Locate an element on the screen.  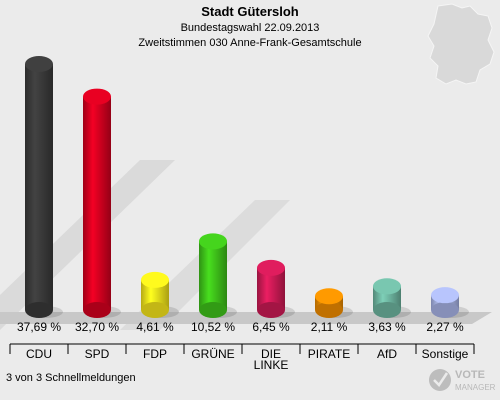
chart-subtitle-2: Zweitstimmen 030 Anne-Frank-Gesamtschule is located at coordinates (249, 43).